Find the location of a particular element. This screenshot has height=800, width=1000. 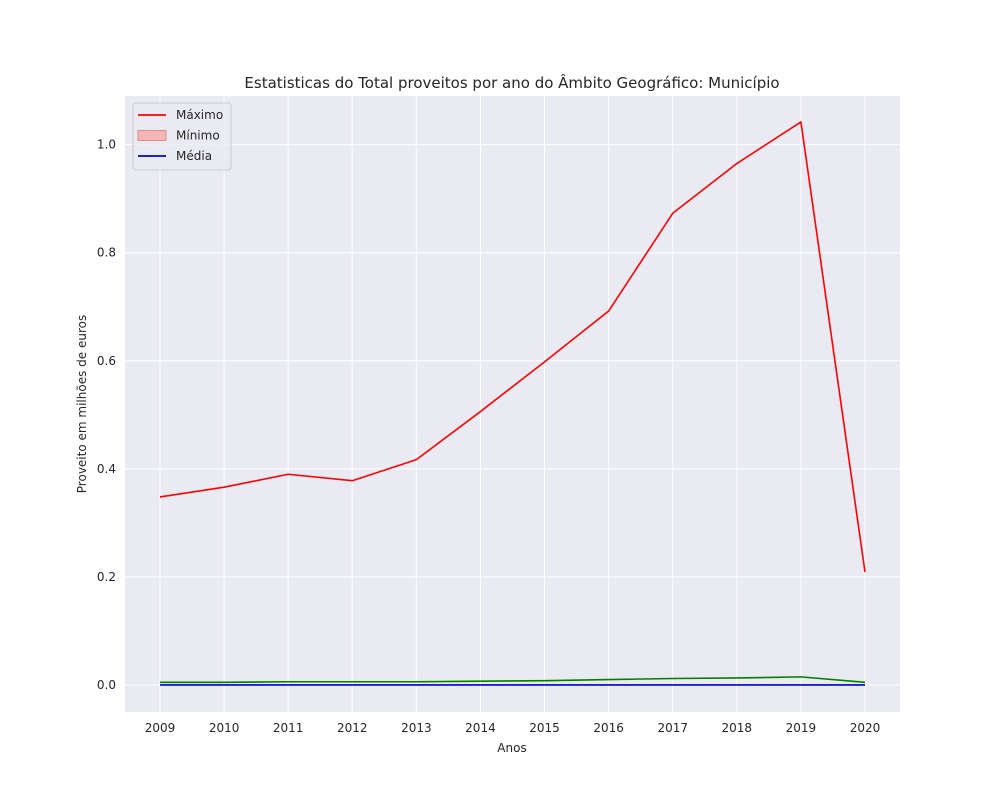

legend: Máximo Mínimo Média is located at coordinates (182, 136).